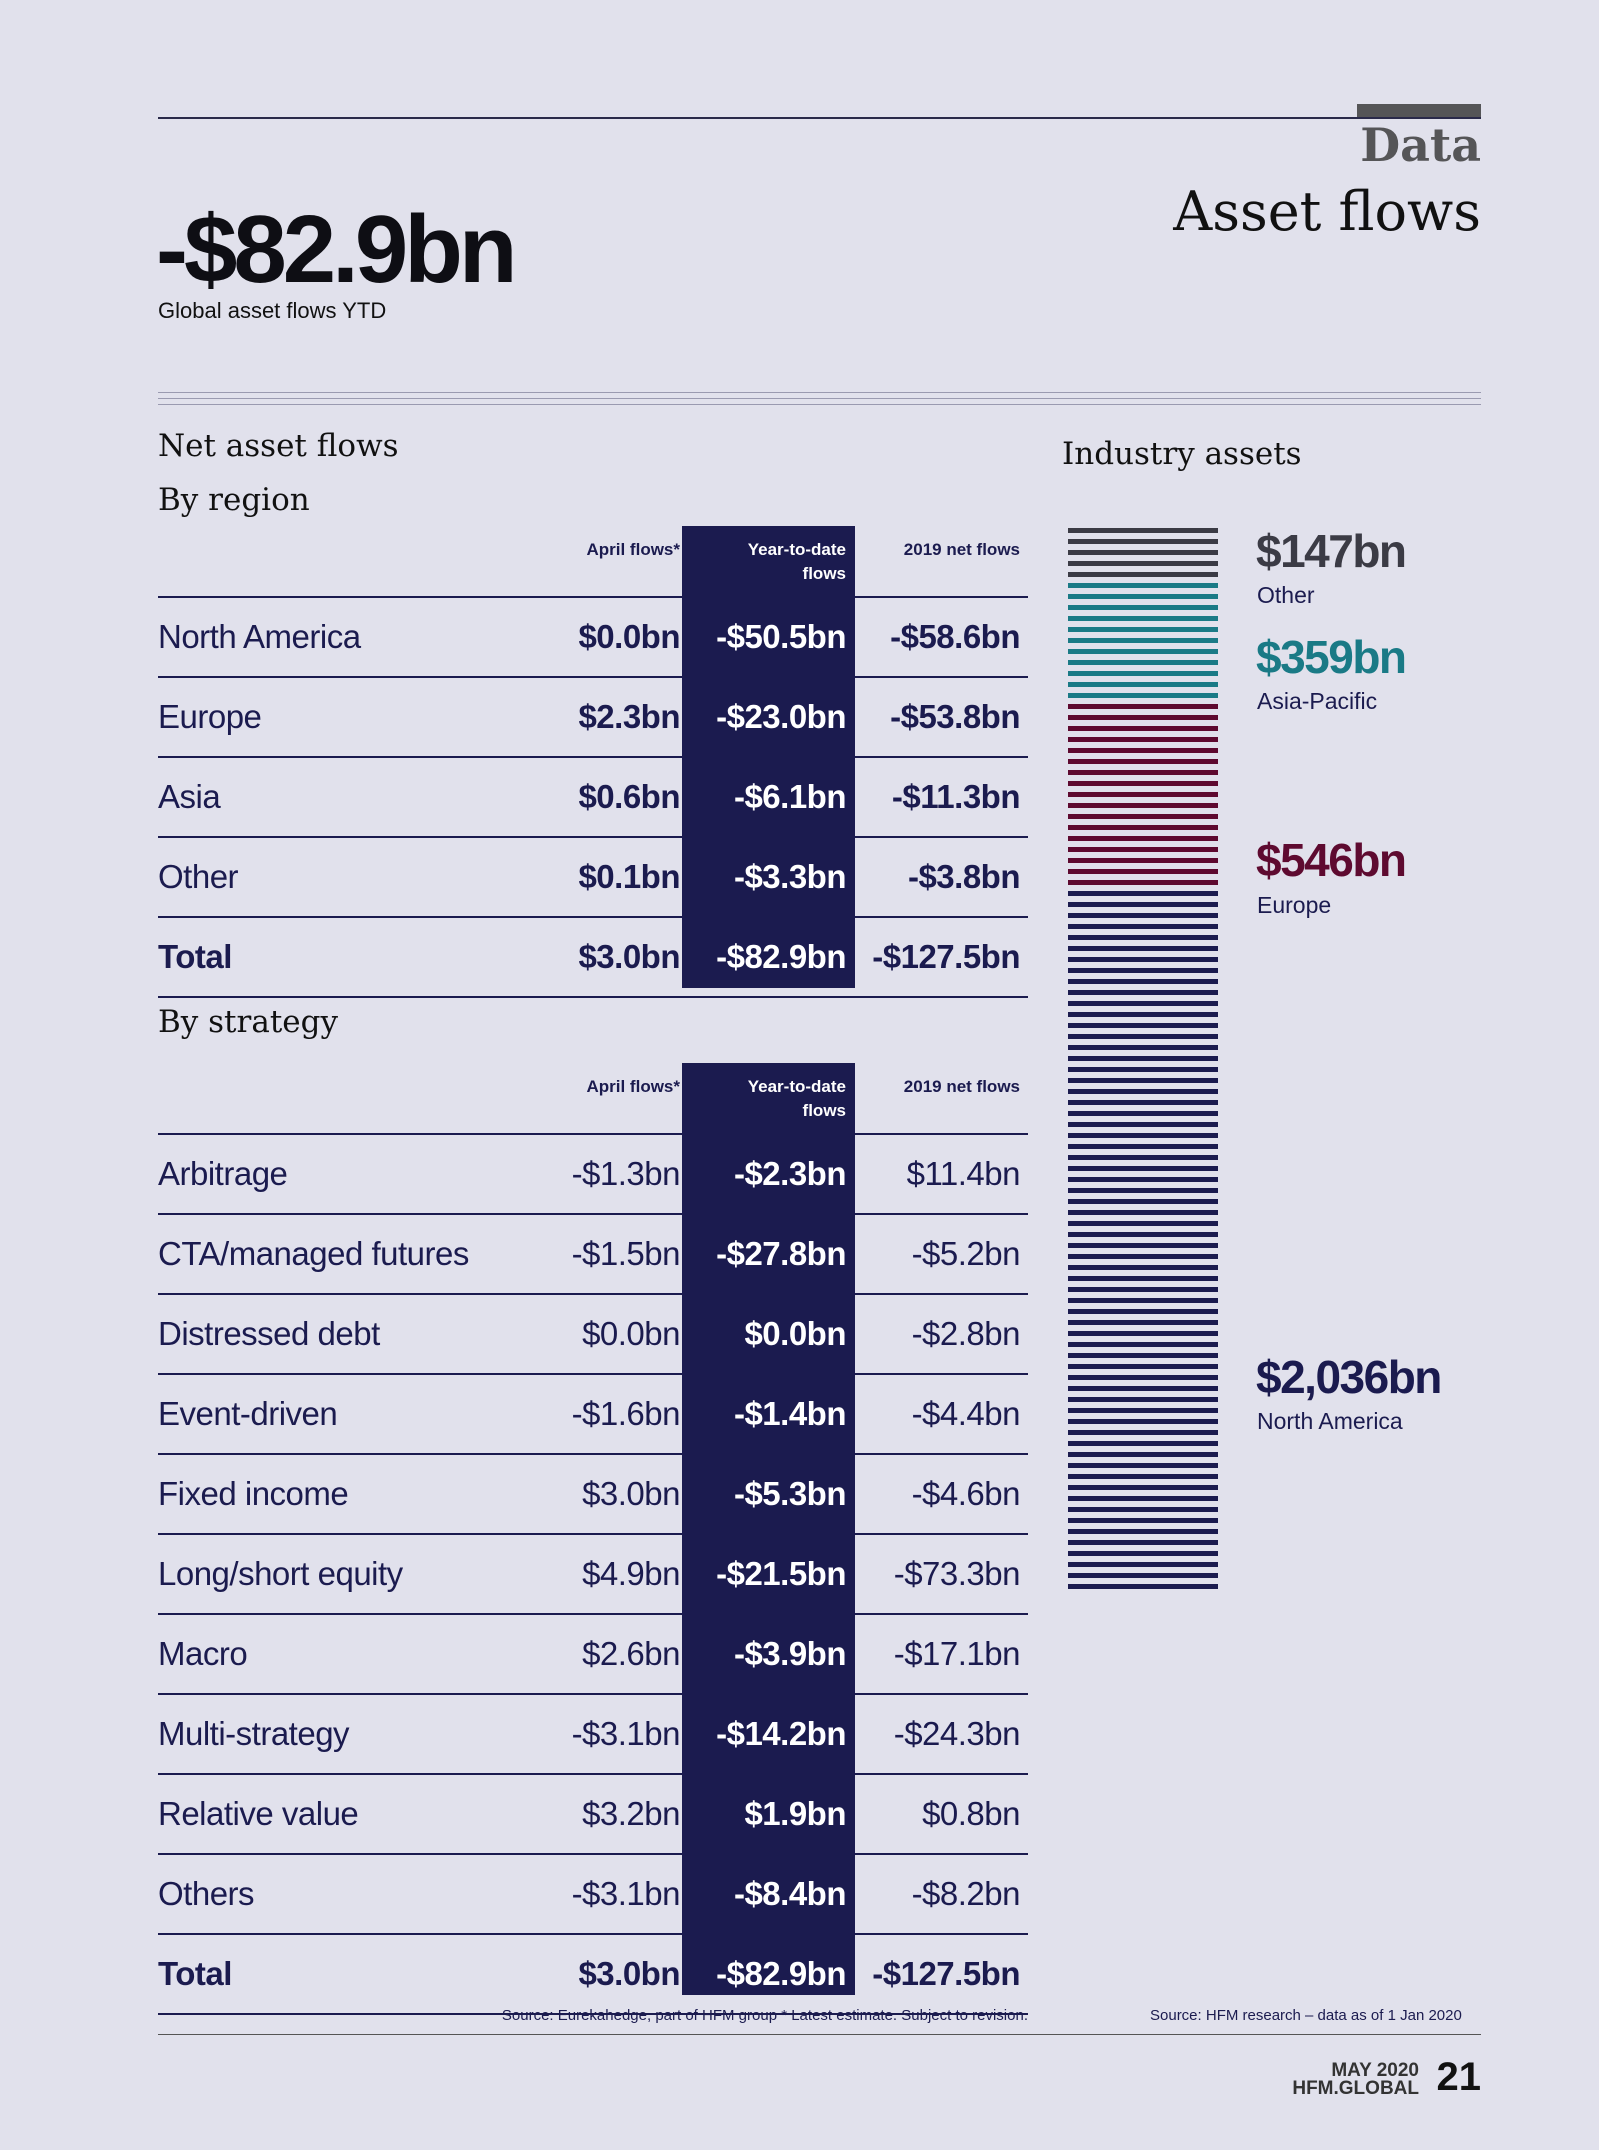  What do you see at coordinates (1375, 2070) in the screenshot?
I see `footer-date: MAY 2020` at bounding box center [1375, 2070].